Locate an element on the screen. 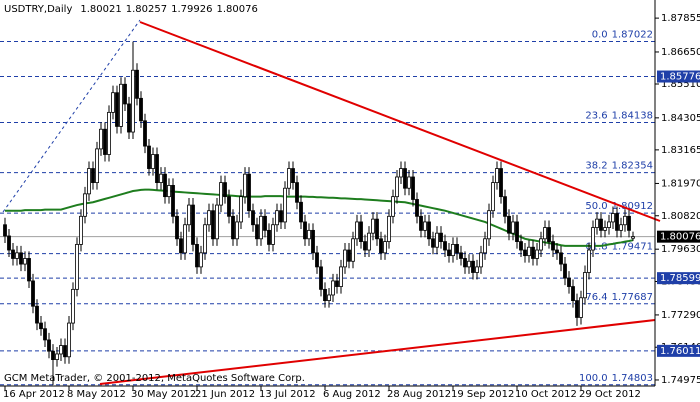  moving-average is located at coordinates (319, 217).